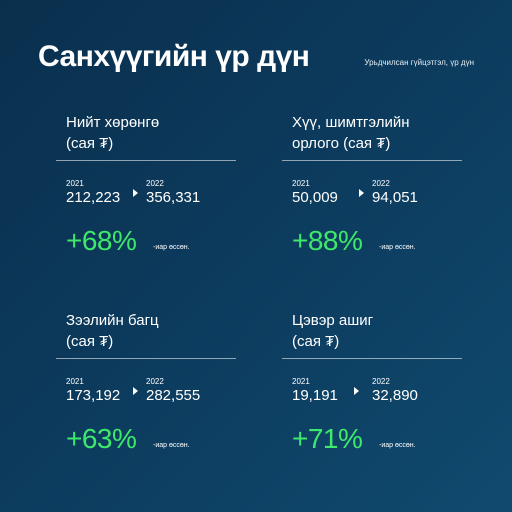 Image resolution: width=512 pixels, height=512 pixels. I want to click on year-comparison: 2021 19,191 2022 32,890, so click(372, 392).